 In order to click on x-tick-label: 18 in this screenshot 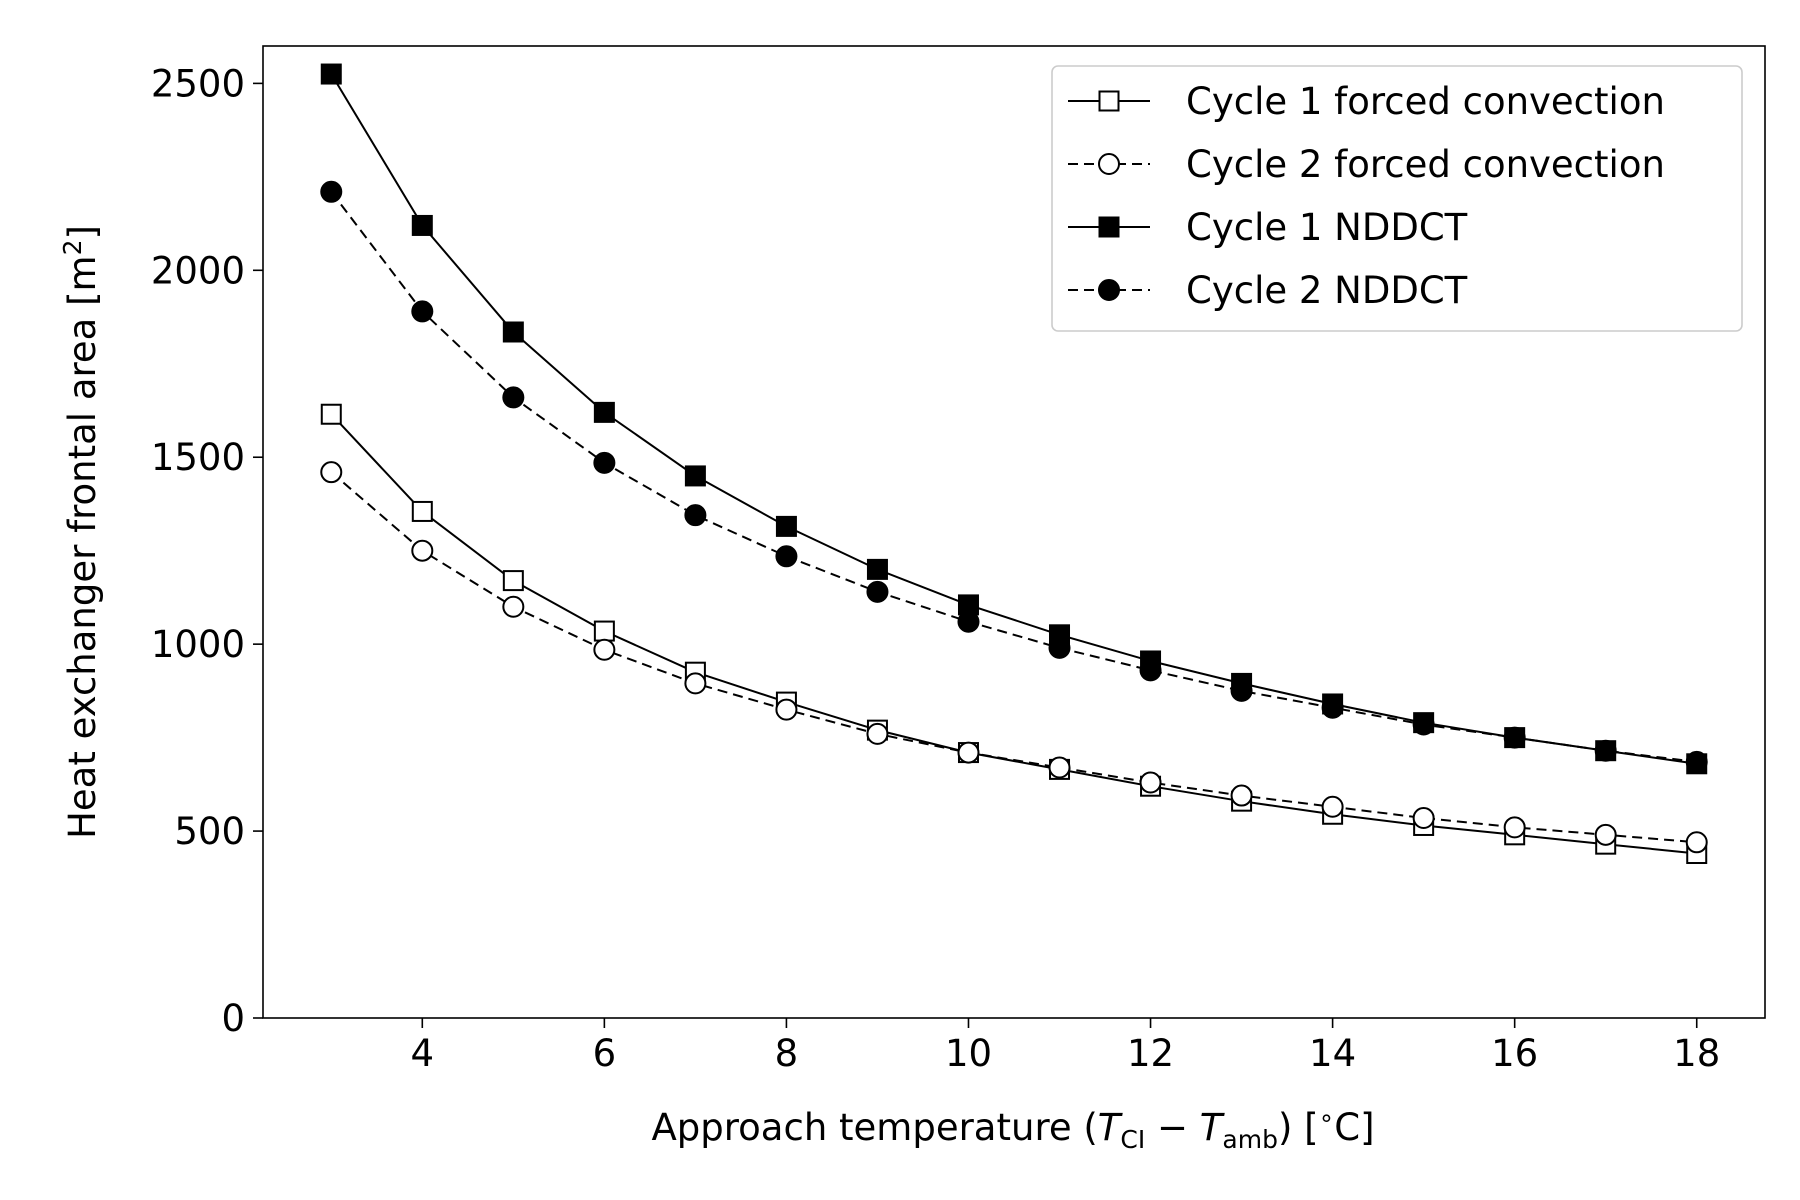, I will do `click(1696, 1053)`.